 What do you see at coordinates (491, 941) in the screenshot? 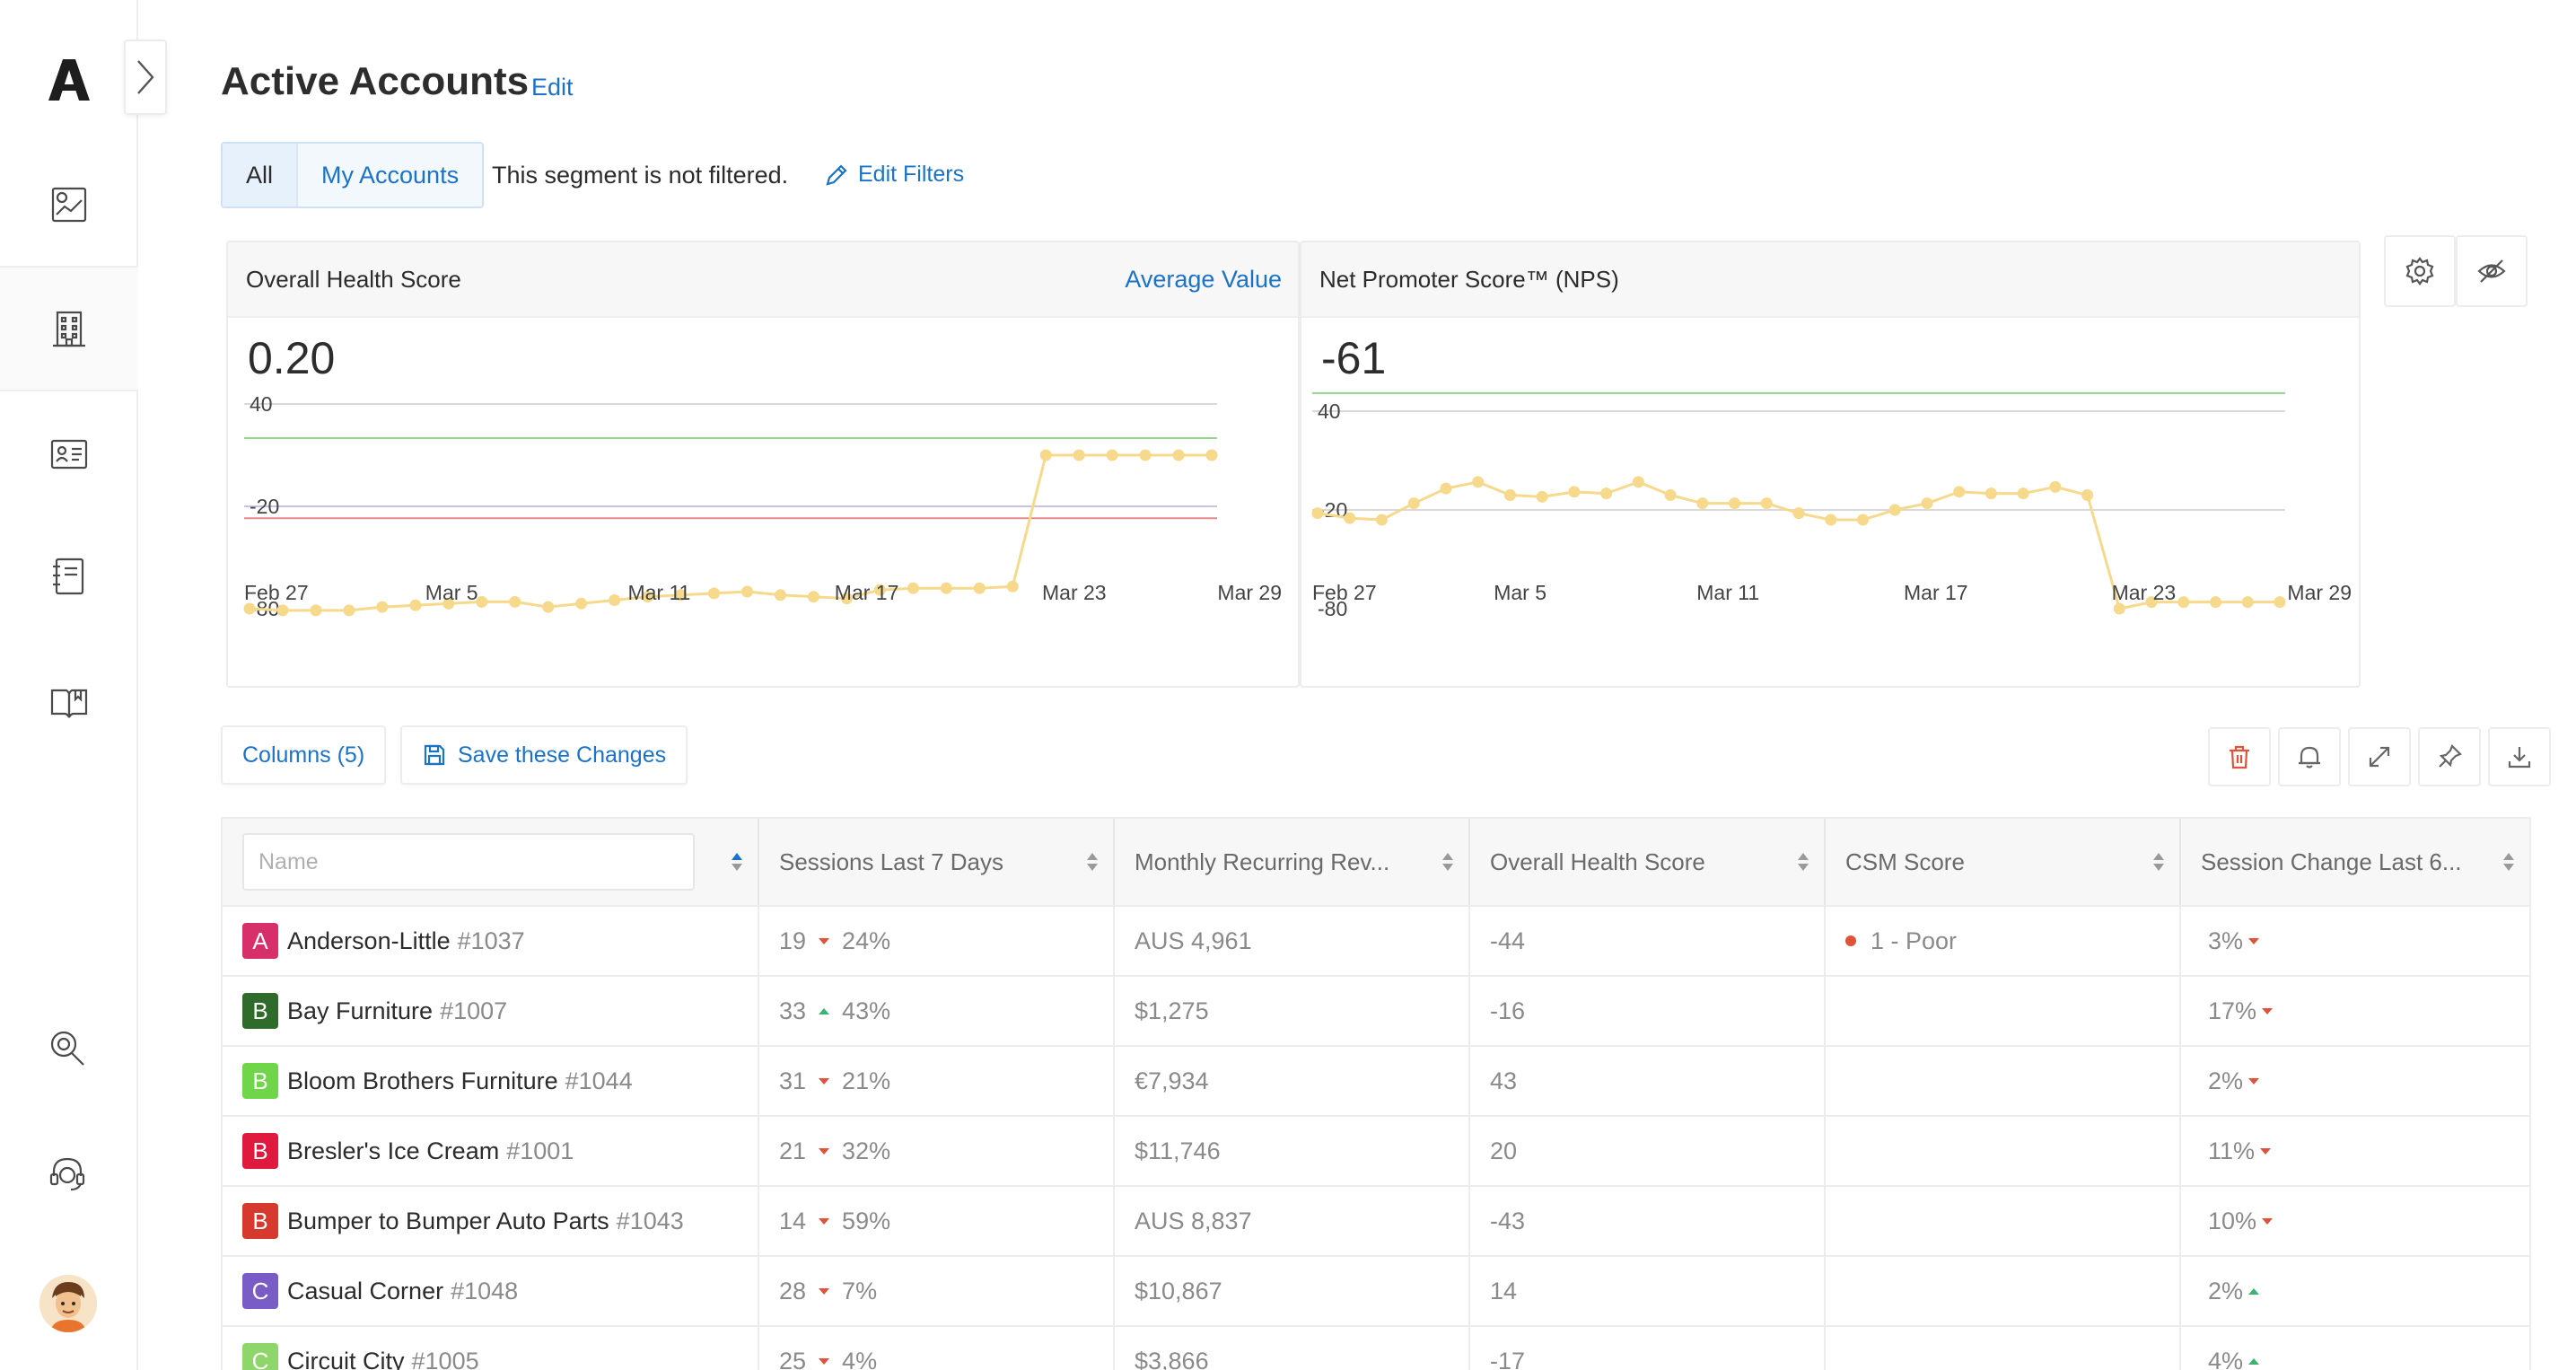
I see `account-name-cell: A Anderson-Little #1037` at bounding box center [491, 941].